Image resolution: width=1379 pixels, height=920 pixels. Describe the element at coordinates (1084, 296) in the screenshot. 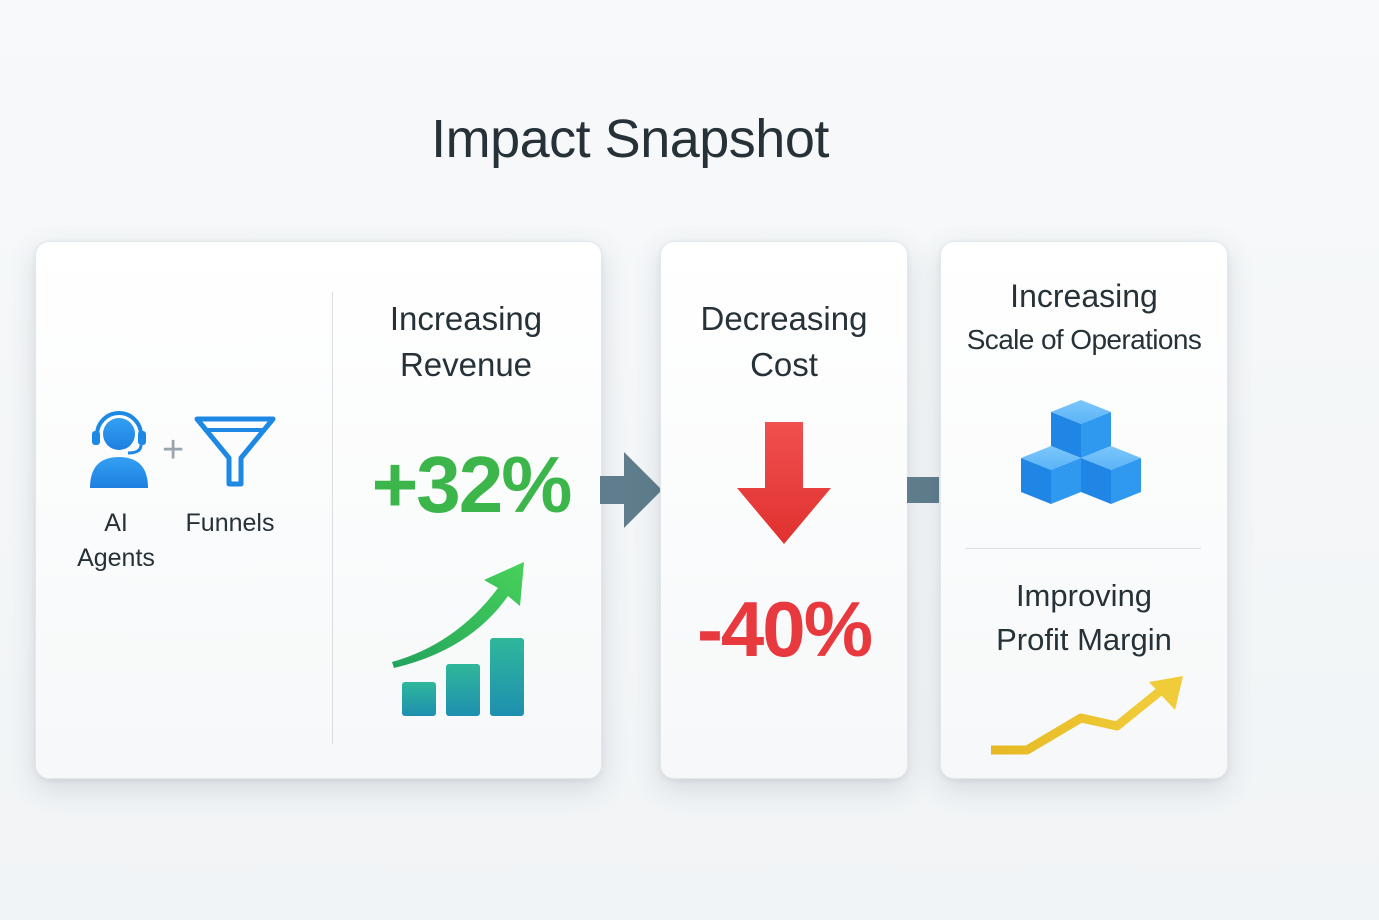

I see `scale-heading-line1: Increasing` at that location.